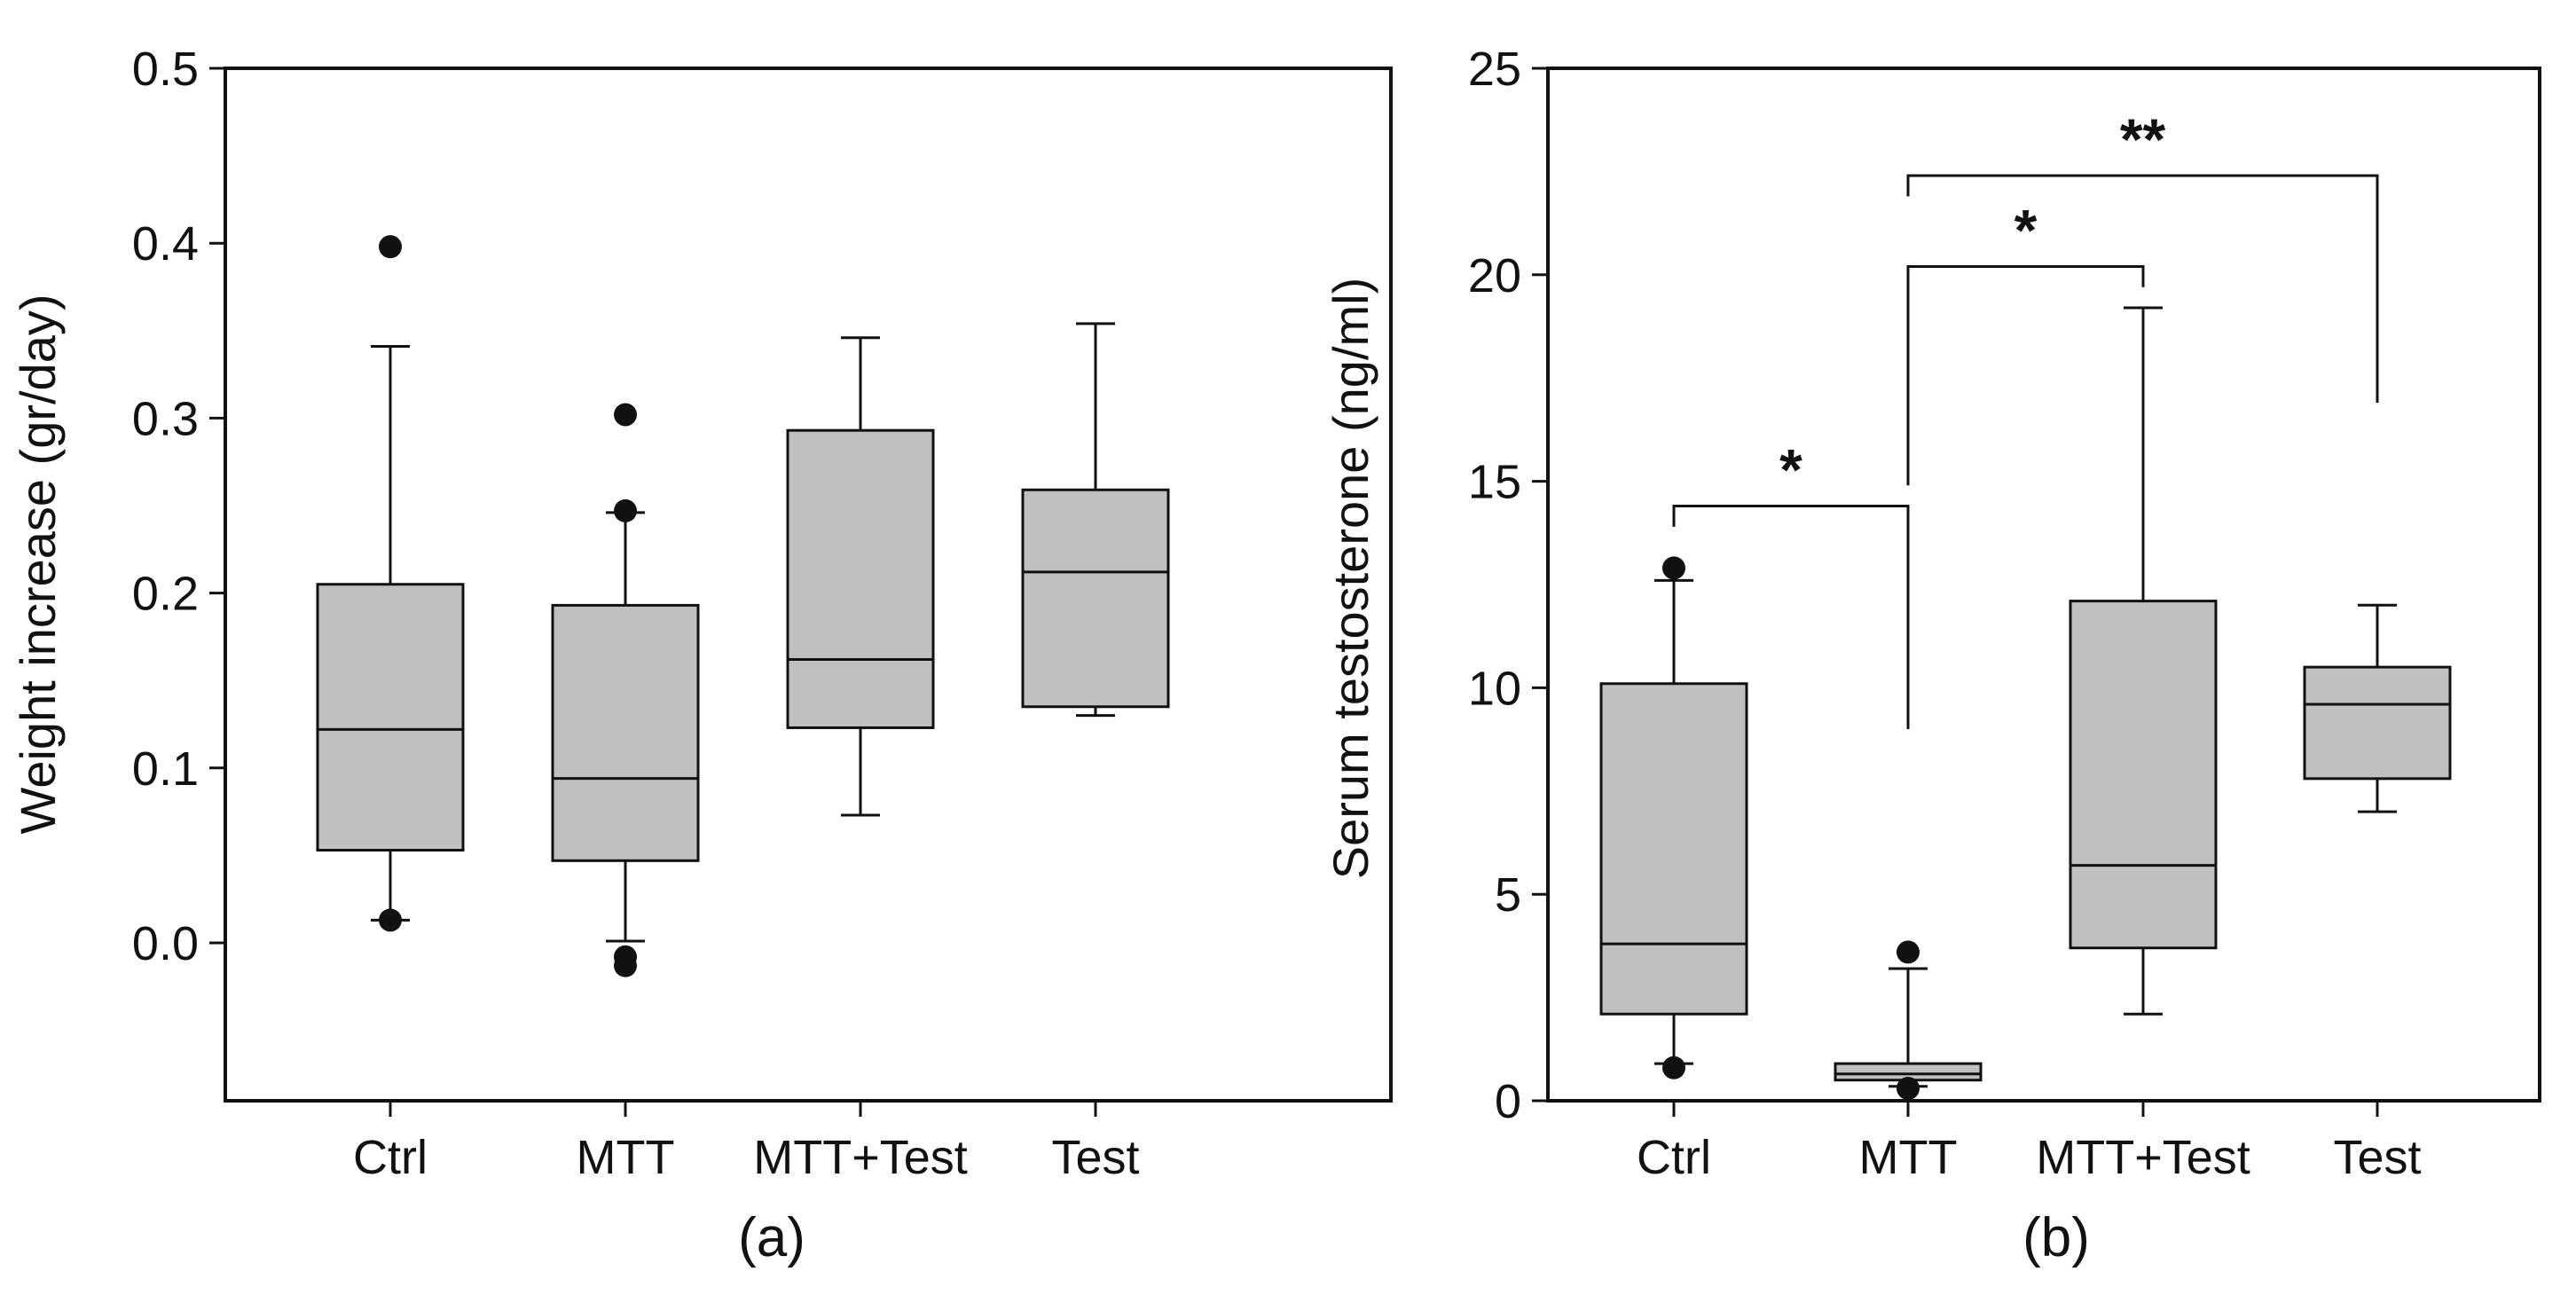 The image size is (2576, 1303). I want to click on panel-label-a: (a), so click(771, 1237).